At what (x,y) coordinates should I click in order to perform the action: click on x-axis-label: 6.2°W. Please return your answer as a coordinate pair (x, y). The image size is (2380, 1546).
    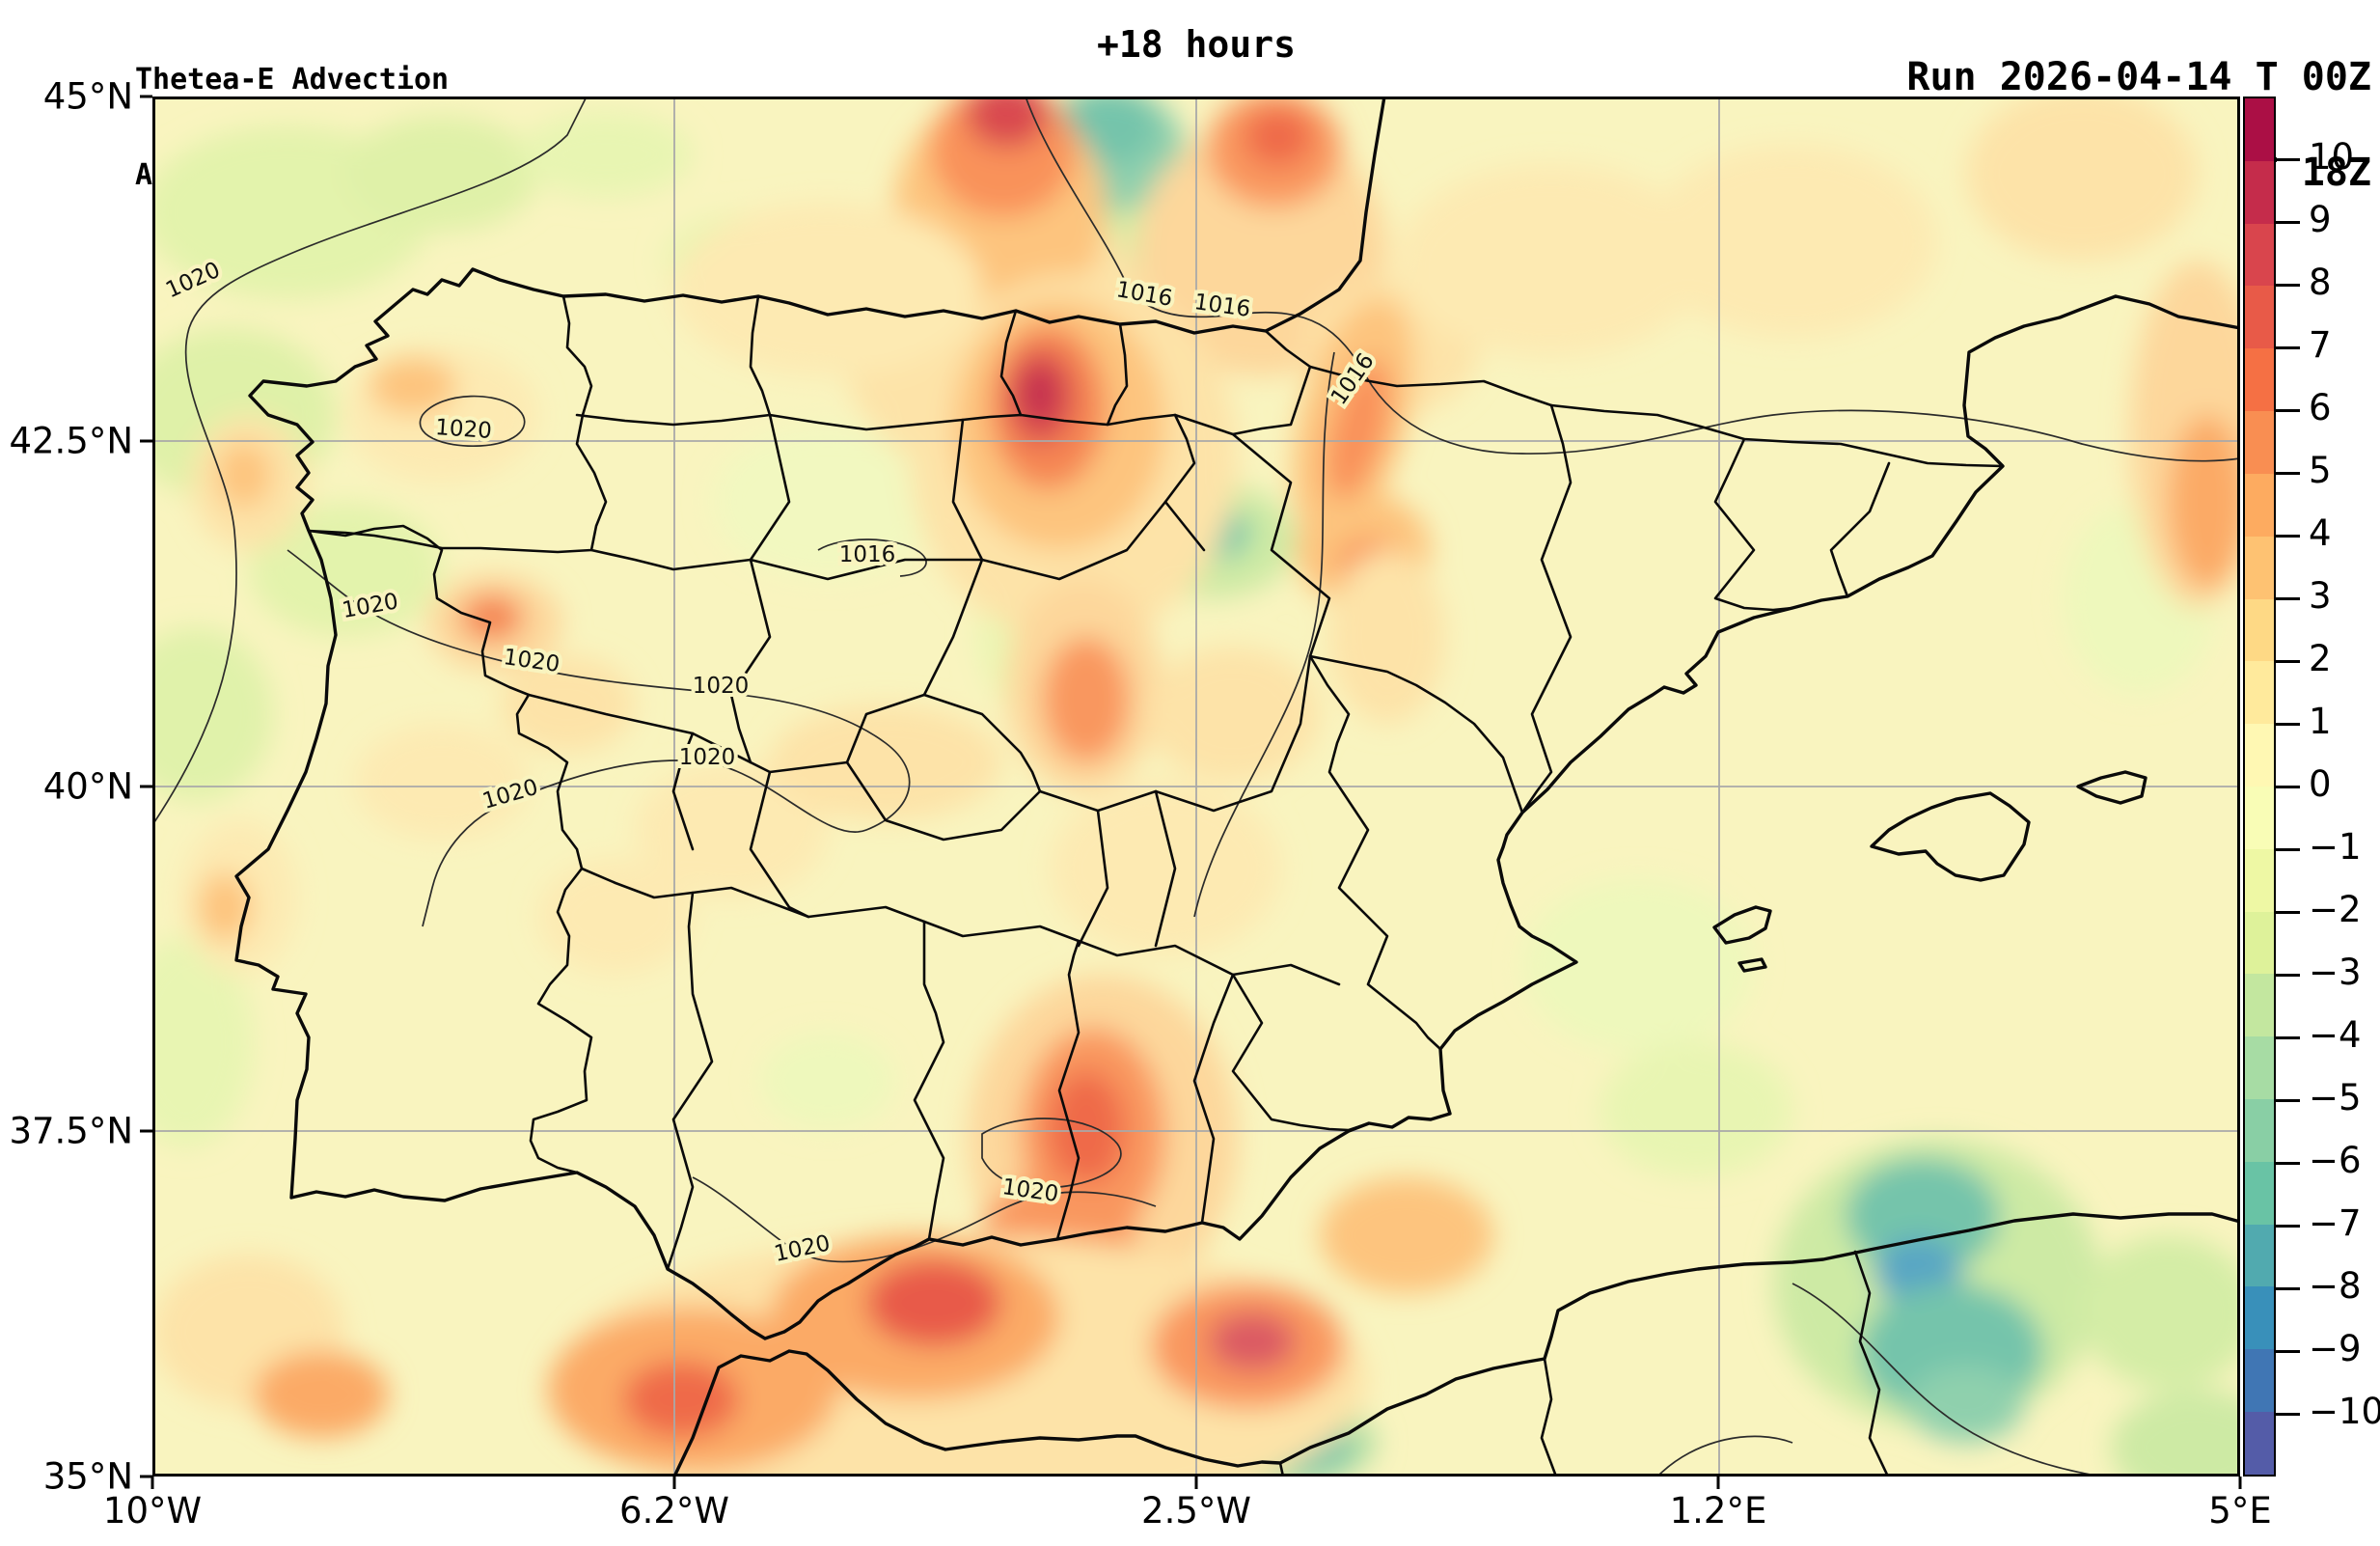
    Looking at the image, I should click on (674, 1511).